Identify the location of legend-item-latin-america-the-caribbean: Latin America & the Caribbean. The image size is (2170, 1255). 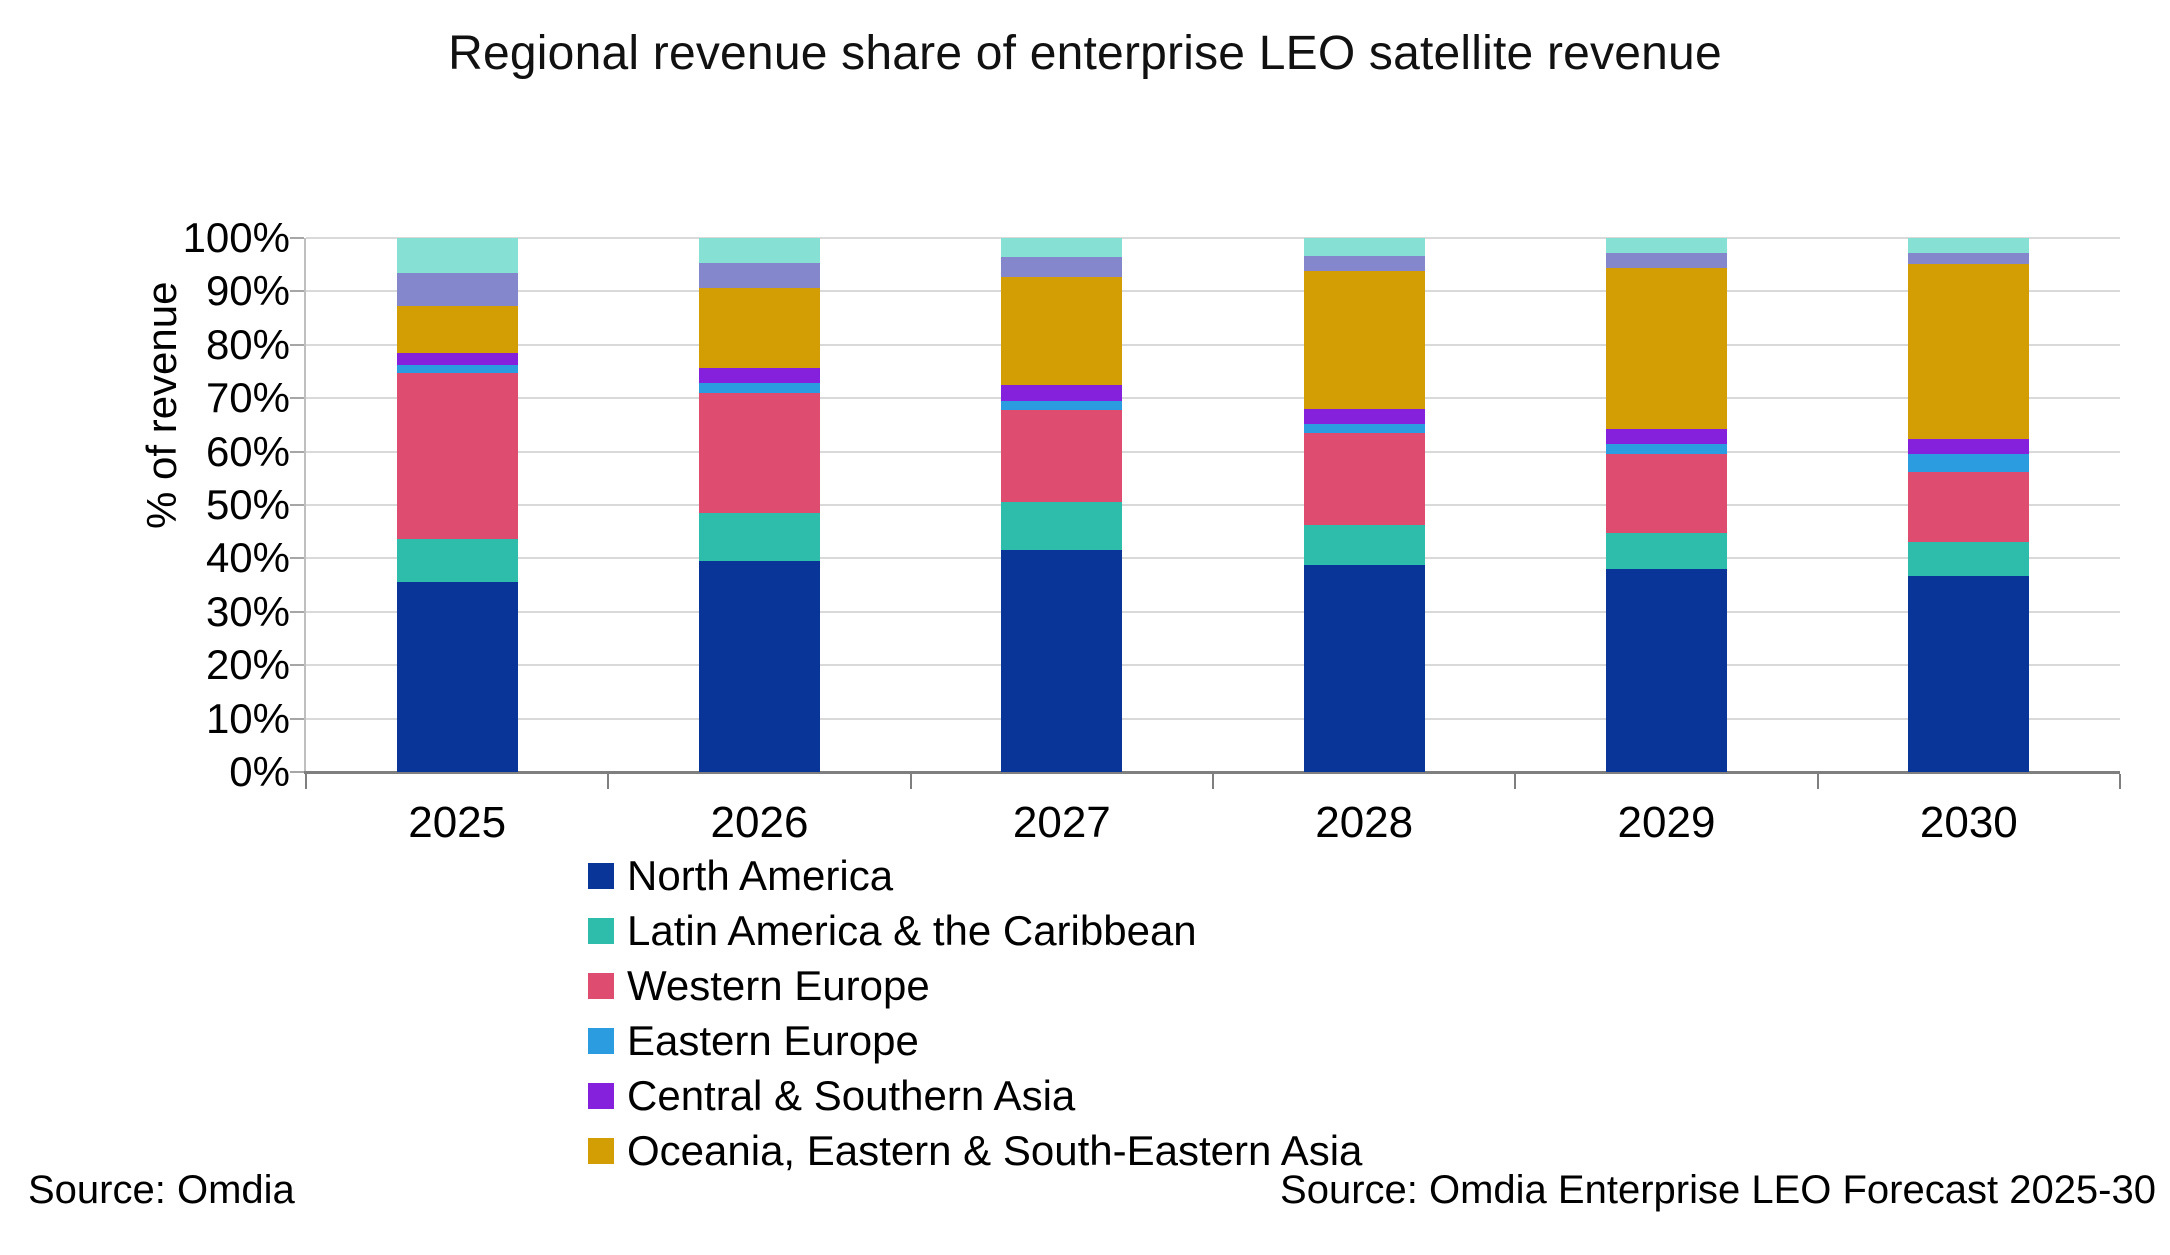
(975, 930).